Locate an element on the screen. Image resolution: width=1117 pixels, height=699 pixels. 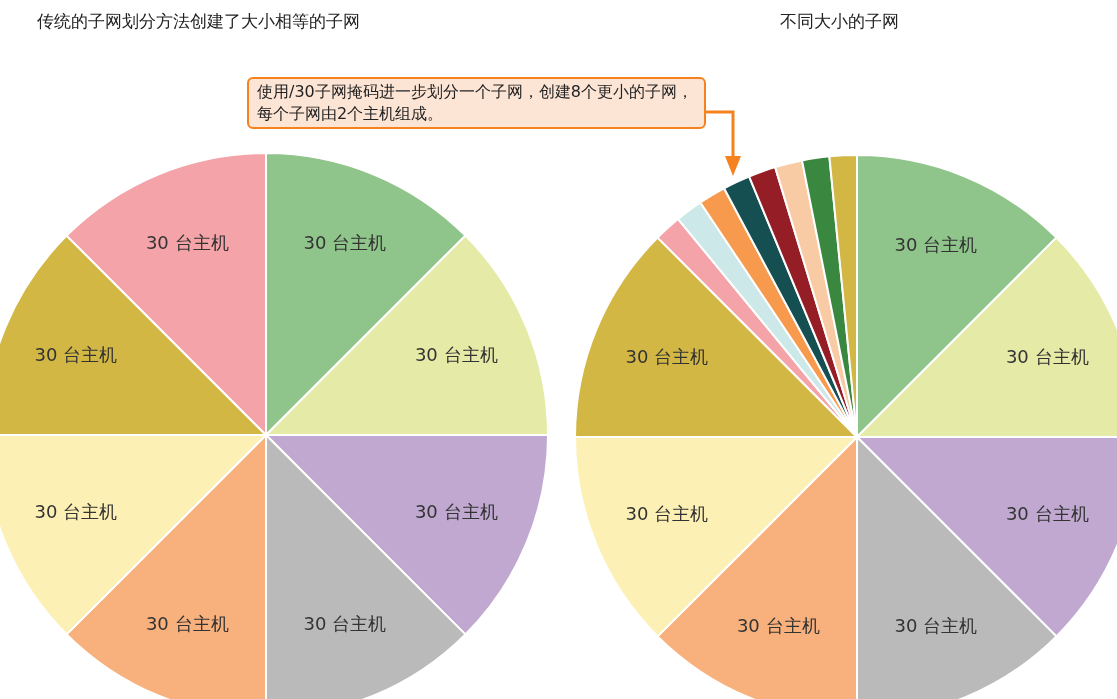
text: 使用/30子网掩码进一步划分一个子网，创建8个更小的子网，每个子网由2个主机组成。 is located at coordinates (476, 103).